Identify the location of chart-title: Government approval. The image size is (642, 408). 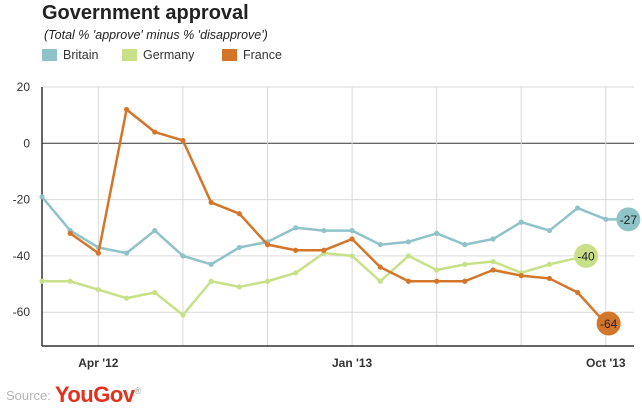
(145, 13).